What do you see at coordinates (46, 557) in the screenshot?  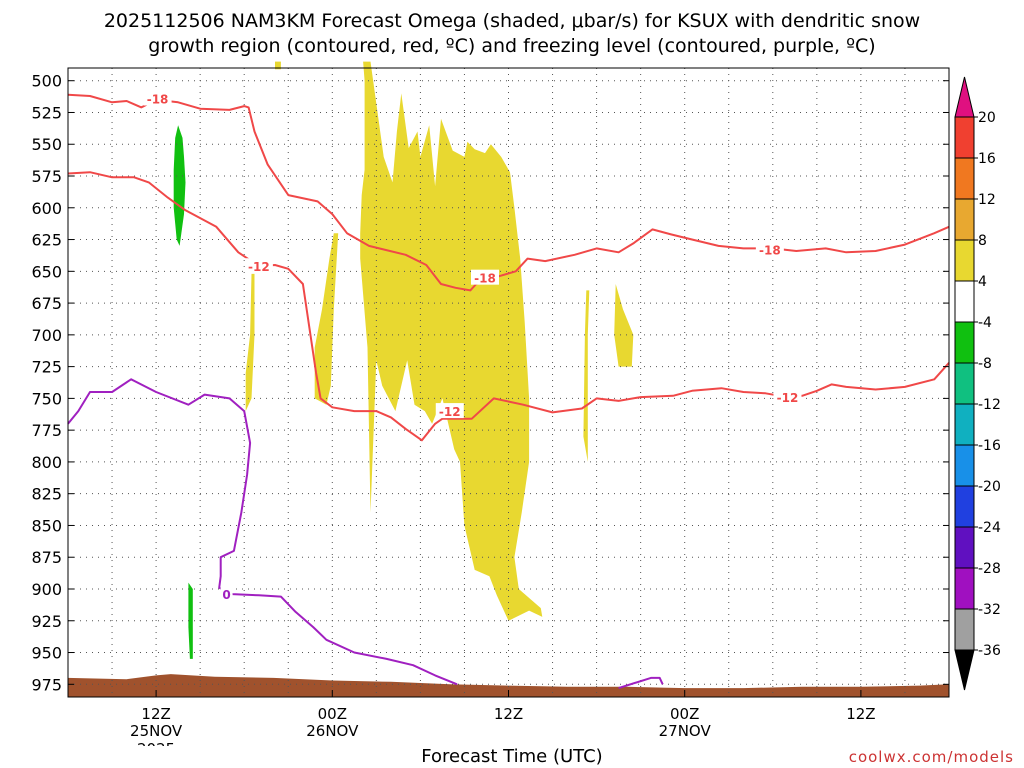 I see `y-tick-label: 875` at bounding box center [46, 557].